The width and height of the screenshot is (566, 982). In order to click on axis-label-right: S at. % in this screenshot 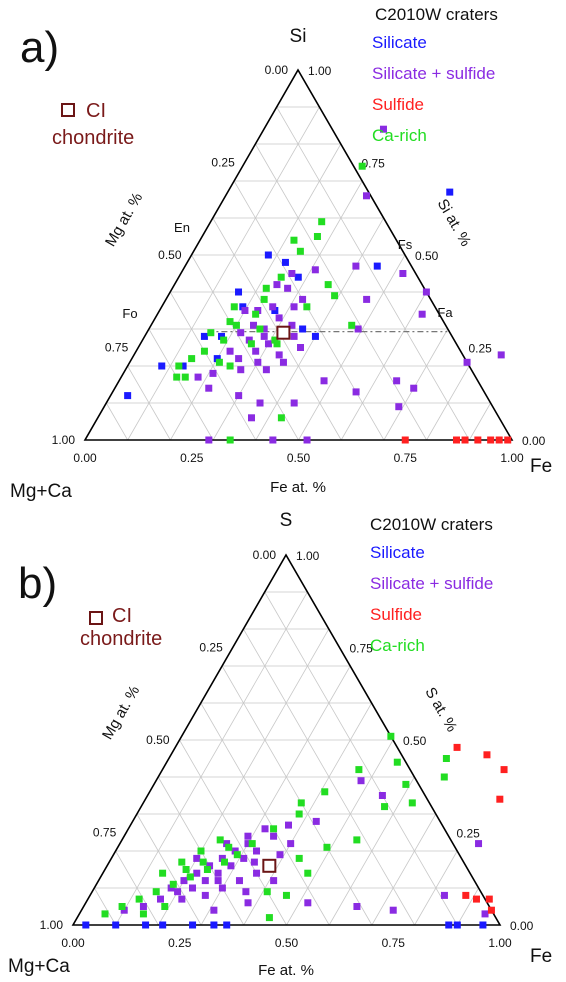, I will do `click(440, 710)`.